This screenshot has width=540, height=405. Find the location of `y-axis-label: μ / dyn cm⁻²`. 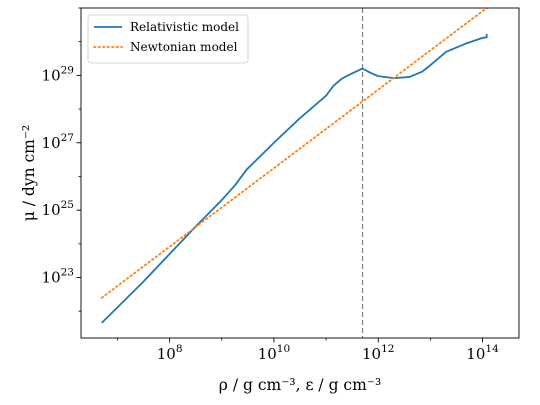

y-axis-label: μ / dyn cm⁻² is located at coordinates (29, 173).